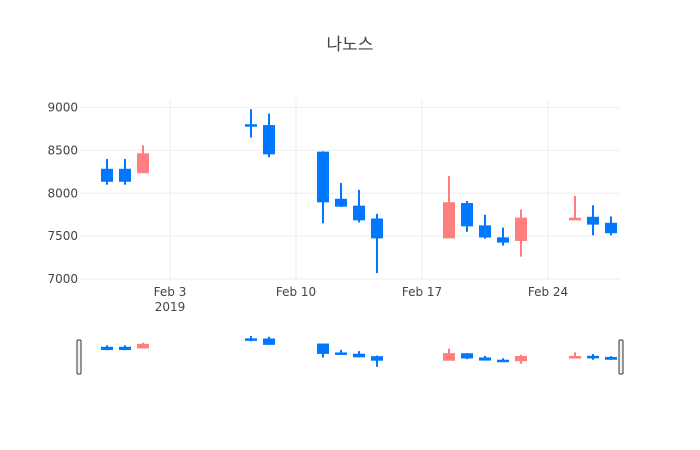 The width and height of the screenshot is (700, 450). What do you see at coordinates (621, 357) in the screenshot?
I see `range-slider-right-handle` at bounding box center [621, 357].